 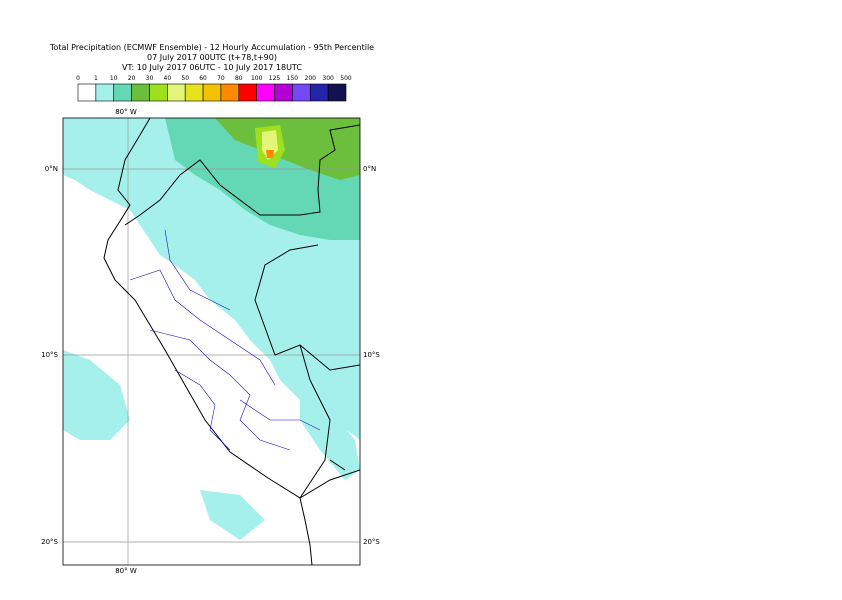 What do you see at coordinates (275, 78) in the screenshot?
I see `legend-label: 125` at bounding box center [275, 78].